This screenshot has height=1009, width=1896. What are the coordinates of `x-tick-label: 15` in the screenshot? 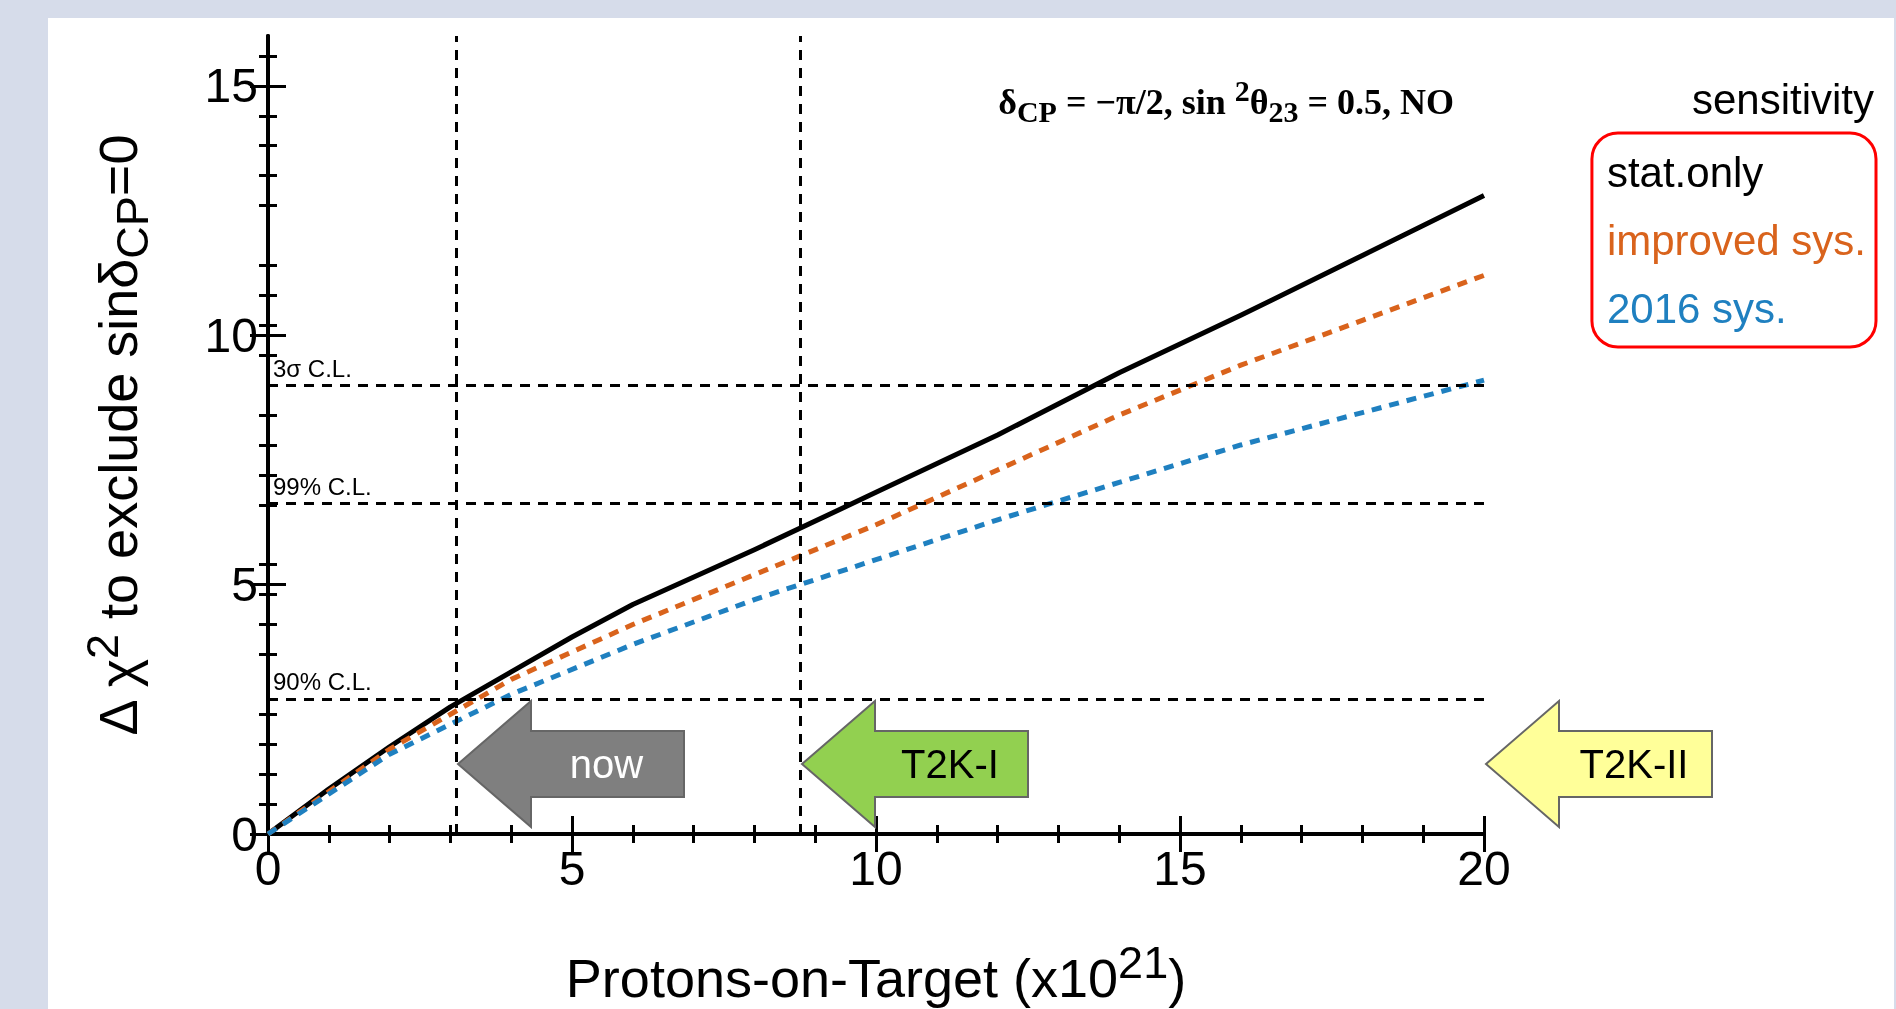 It's located at (1180, 868).